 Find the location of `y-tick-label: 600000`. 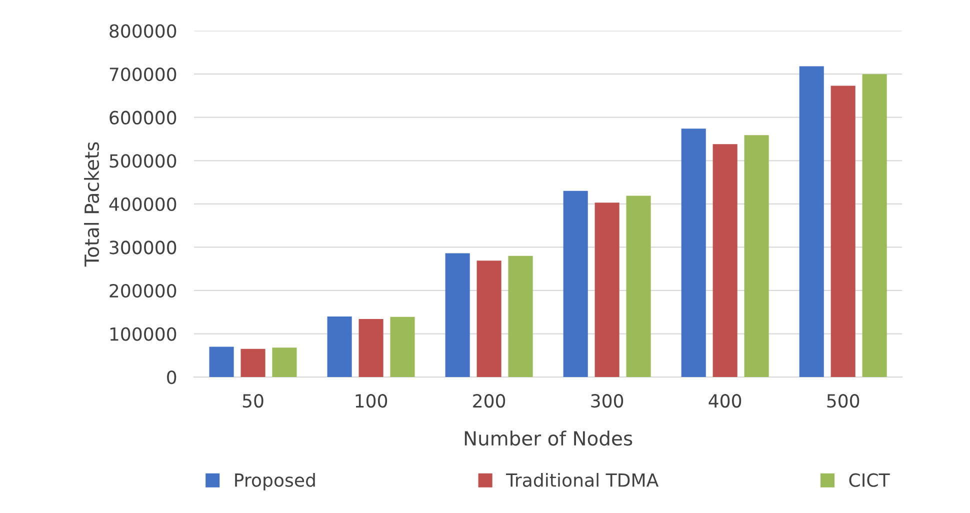

y-tick-label: 600000 is located at coordinates (143, 117).